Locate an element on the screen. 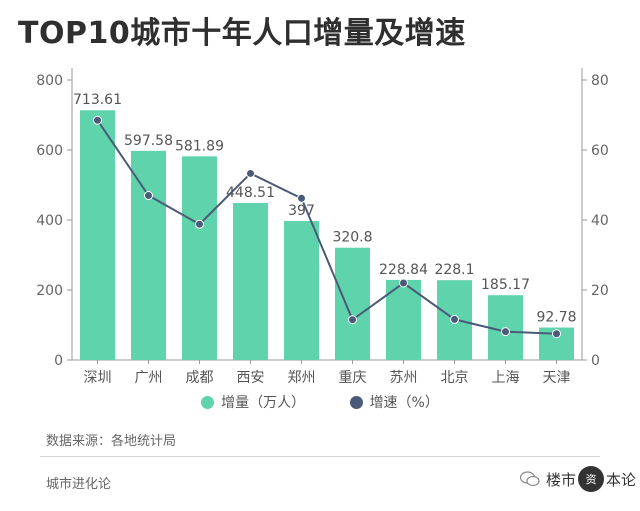  chart-title: TOP10城市十年人口增量及增速 is located at coordinates (242, 33).